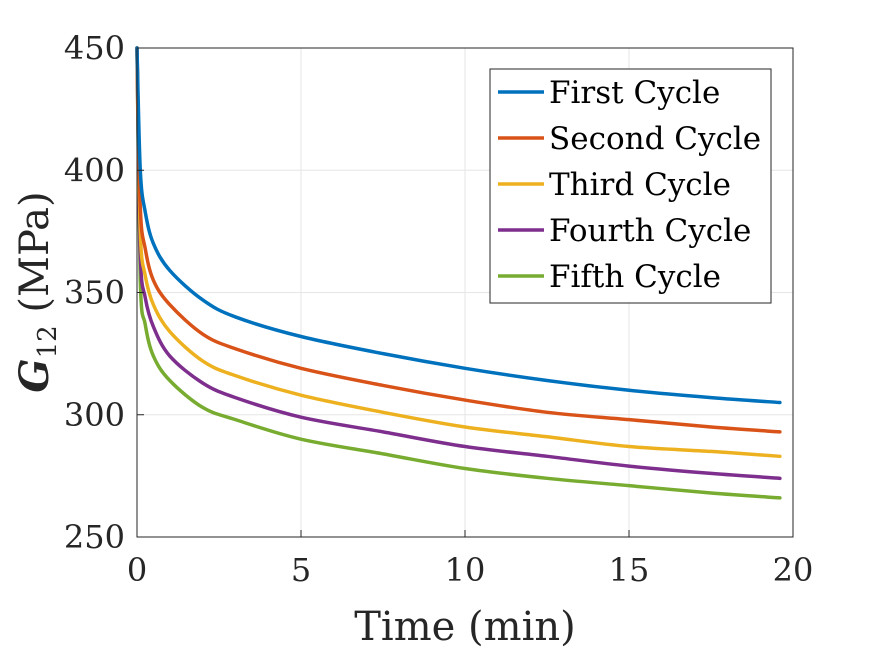 This screenshot has height=656, width=875. I want to click on legend-label-first-cycle: First Cycle, so click(634, 93).